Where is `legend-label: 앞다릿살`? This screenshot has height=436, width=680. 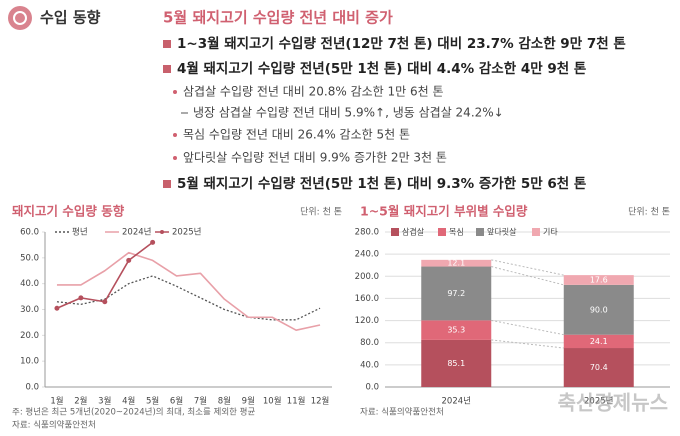 legend-label: 앞다릿살 is located at coordinates (502, 232).